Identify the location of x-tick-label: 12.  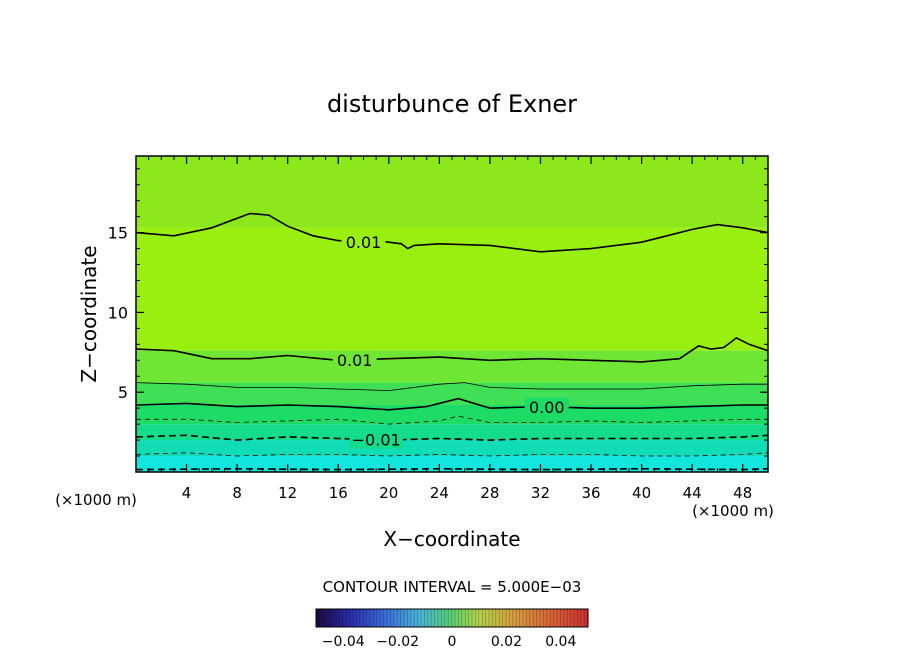
(287, 493).